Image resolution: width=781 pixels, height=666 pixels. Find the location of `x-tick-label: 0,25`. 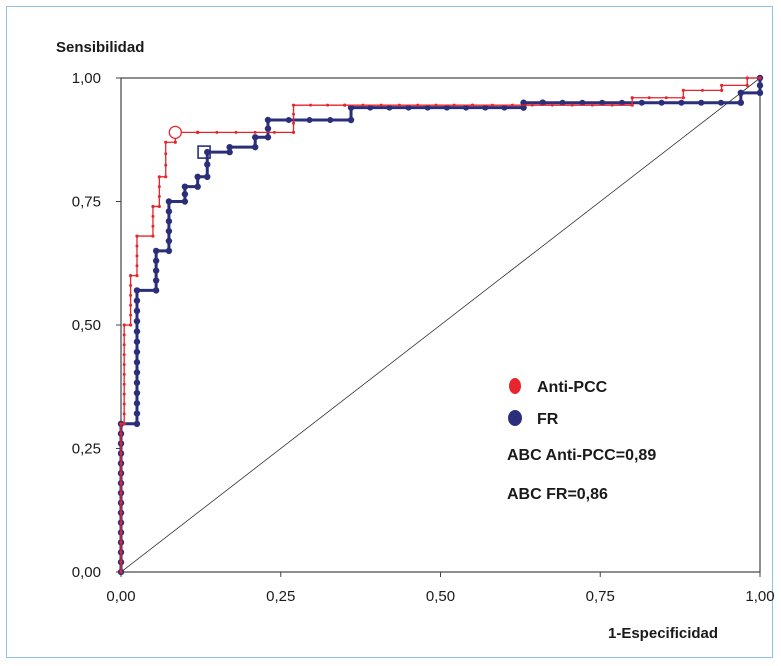

x-tick-label: 0,25 is located at coordinates (280, 596).